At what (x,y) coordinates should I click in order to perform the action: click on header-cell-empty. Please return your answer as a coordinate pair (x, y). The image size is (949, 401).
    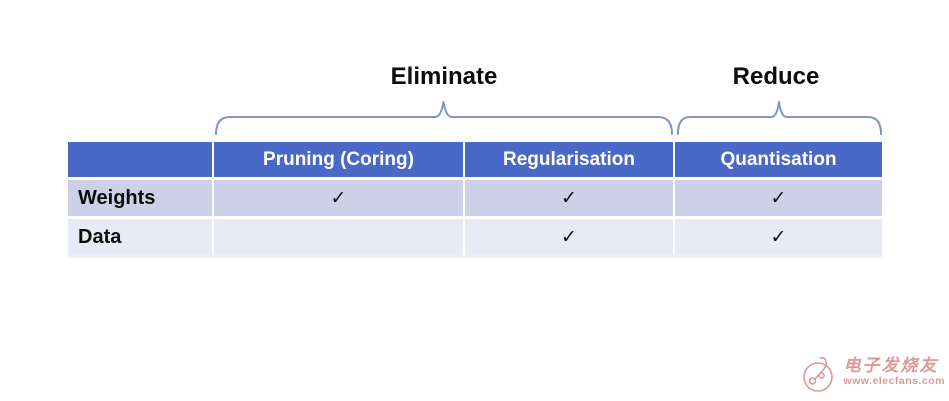
    Looking at the image, I should click on (140, 159).